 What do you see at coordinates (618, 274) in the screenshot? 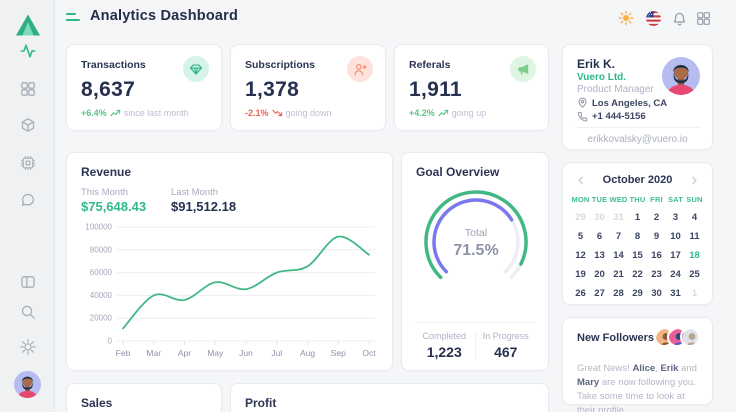
I see `calendar-day: 21` at bounding box center [618, 274].